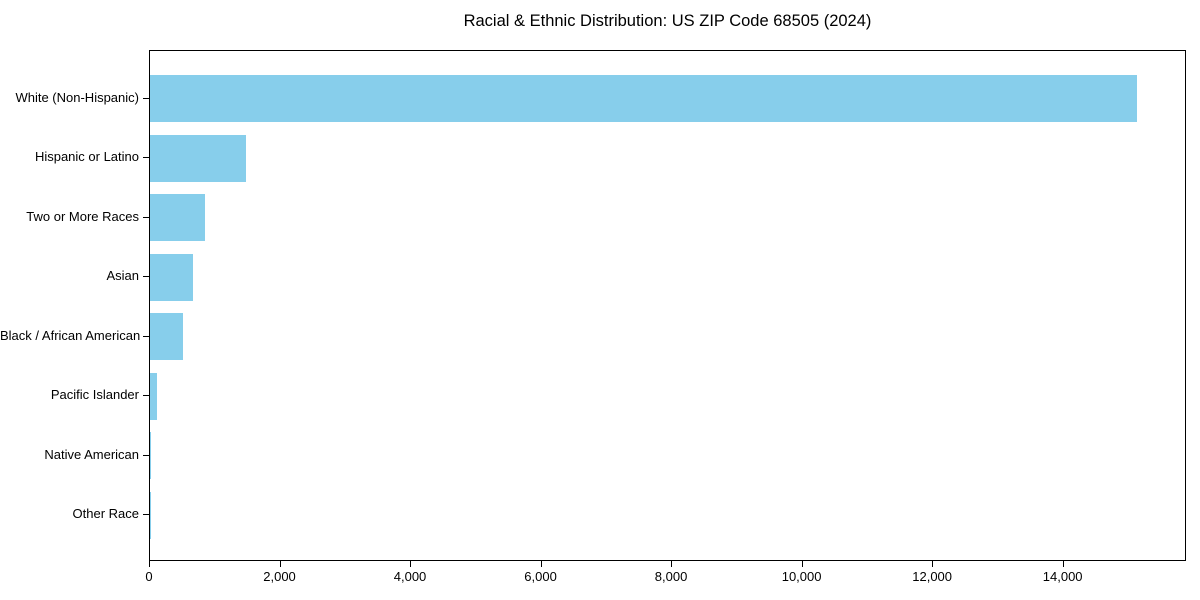 This screenshot has width=1200, height=600. Describe the element at coordinates (1062, 576) in the screenshot. I see `x-tick-label: 14,000` at that location.